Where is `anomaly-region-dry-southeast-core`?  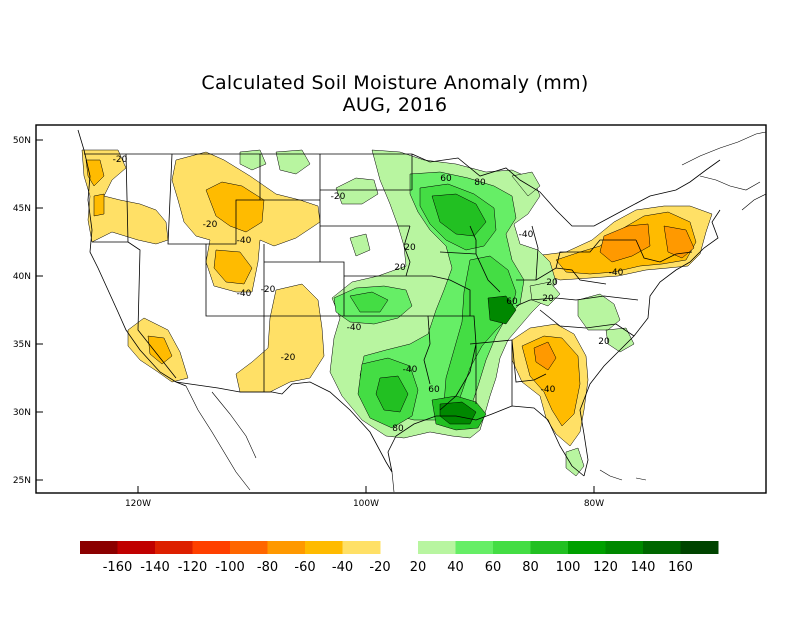
anomaly-region-dry-southeast-core is located at coordinates (545, 356).